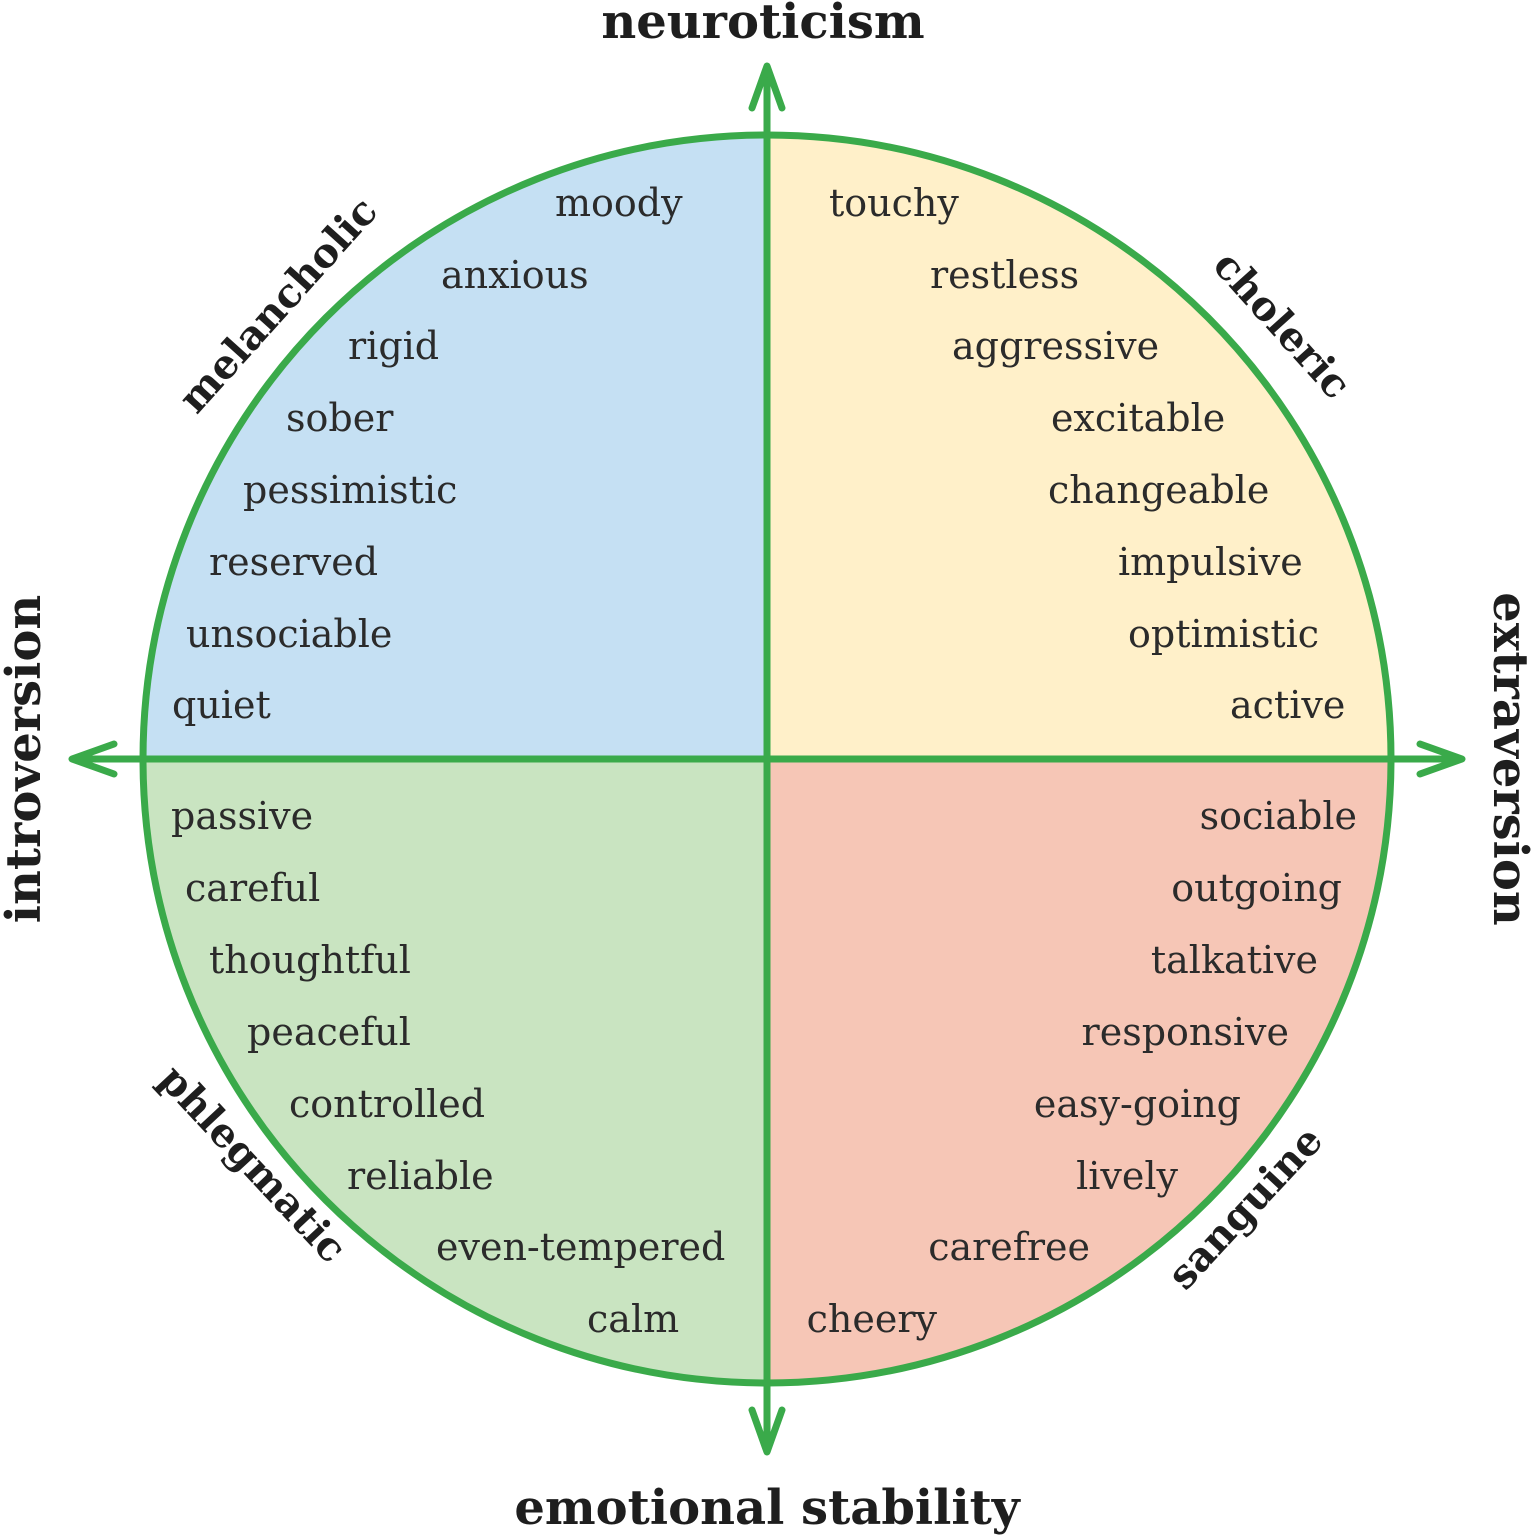  I want to click on trait-choleric: optimistic, so click(1223, 634).